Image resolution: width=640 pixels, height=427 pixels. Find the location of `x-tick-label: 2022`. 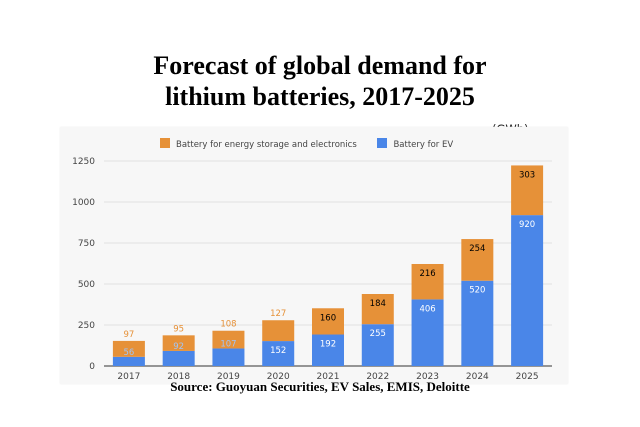

x-tick-label: 2022 is located at coordinates (377, 377).